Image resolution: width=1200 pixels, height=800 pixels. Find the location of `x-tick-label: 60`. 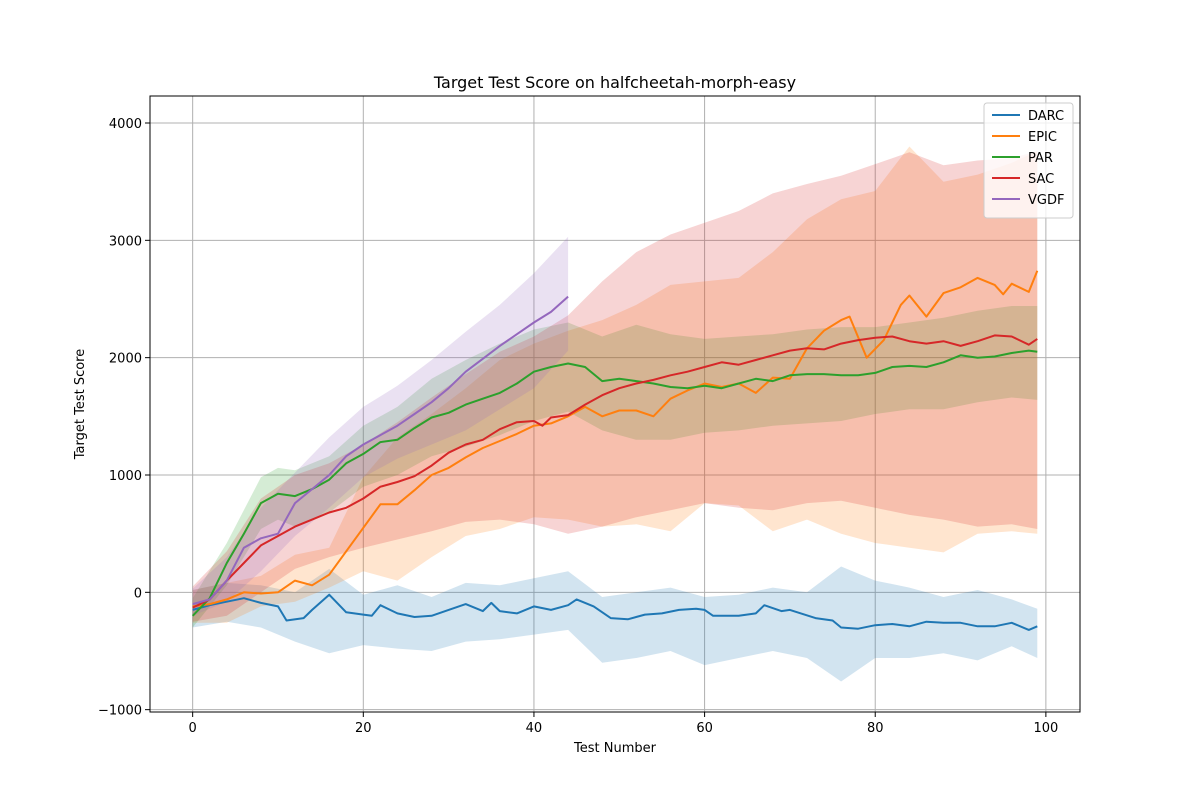

x-tick-label: 60 is located at coordinates (704, 728).